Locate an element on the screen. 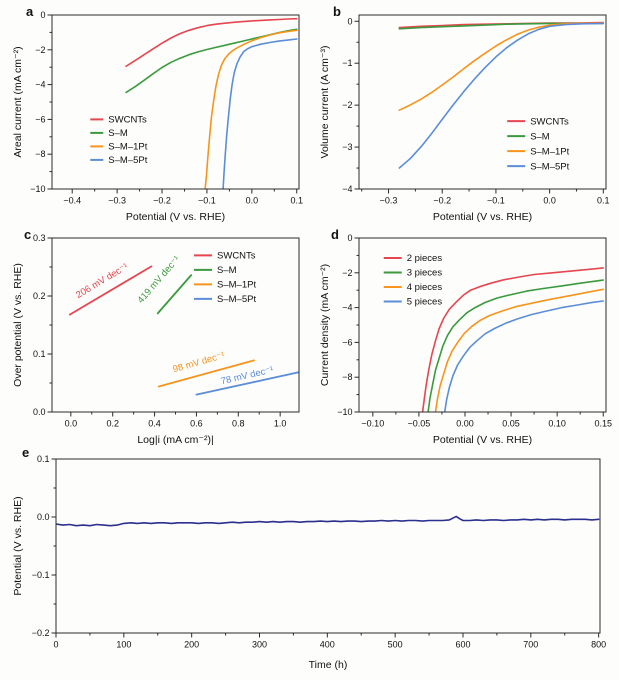  y-tick-label: 0.2 is located at coordinates (39, 296).